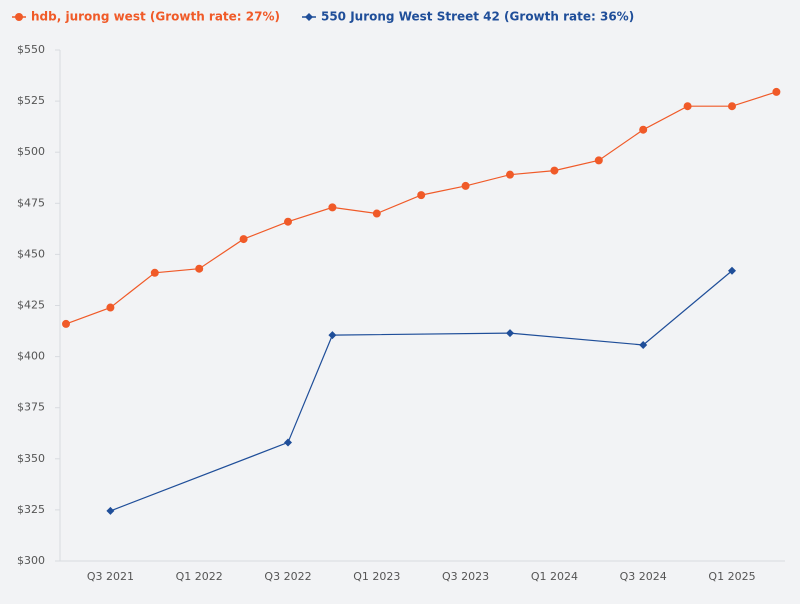 This screenshot has width=800, height=604. What do you see at coordinates (31, 202) in the screenshot?
I see `y-tick-label: $475` at bounding box center [31, 202].